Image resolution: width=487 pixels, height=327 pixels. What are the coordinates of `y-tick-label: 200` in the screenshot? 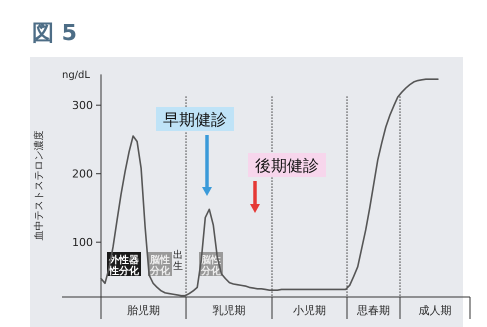 It's located at (82, 174).